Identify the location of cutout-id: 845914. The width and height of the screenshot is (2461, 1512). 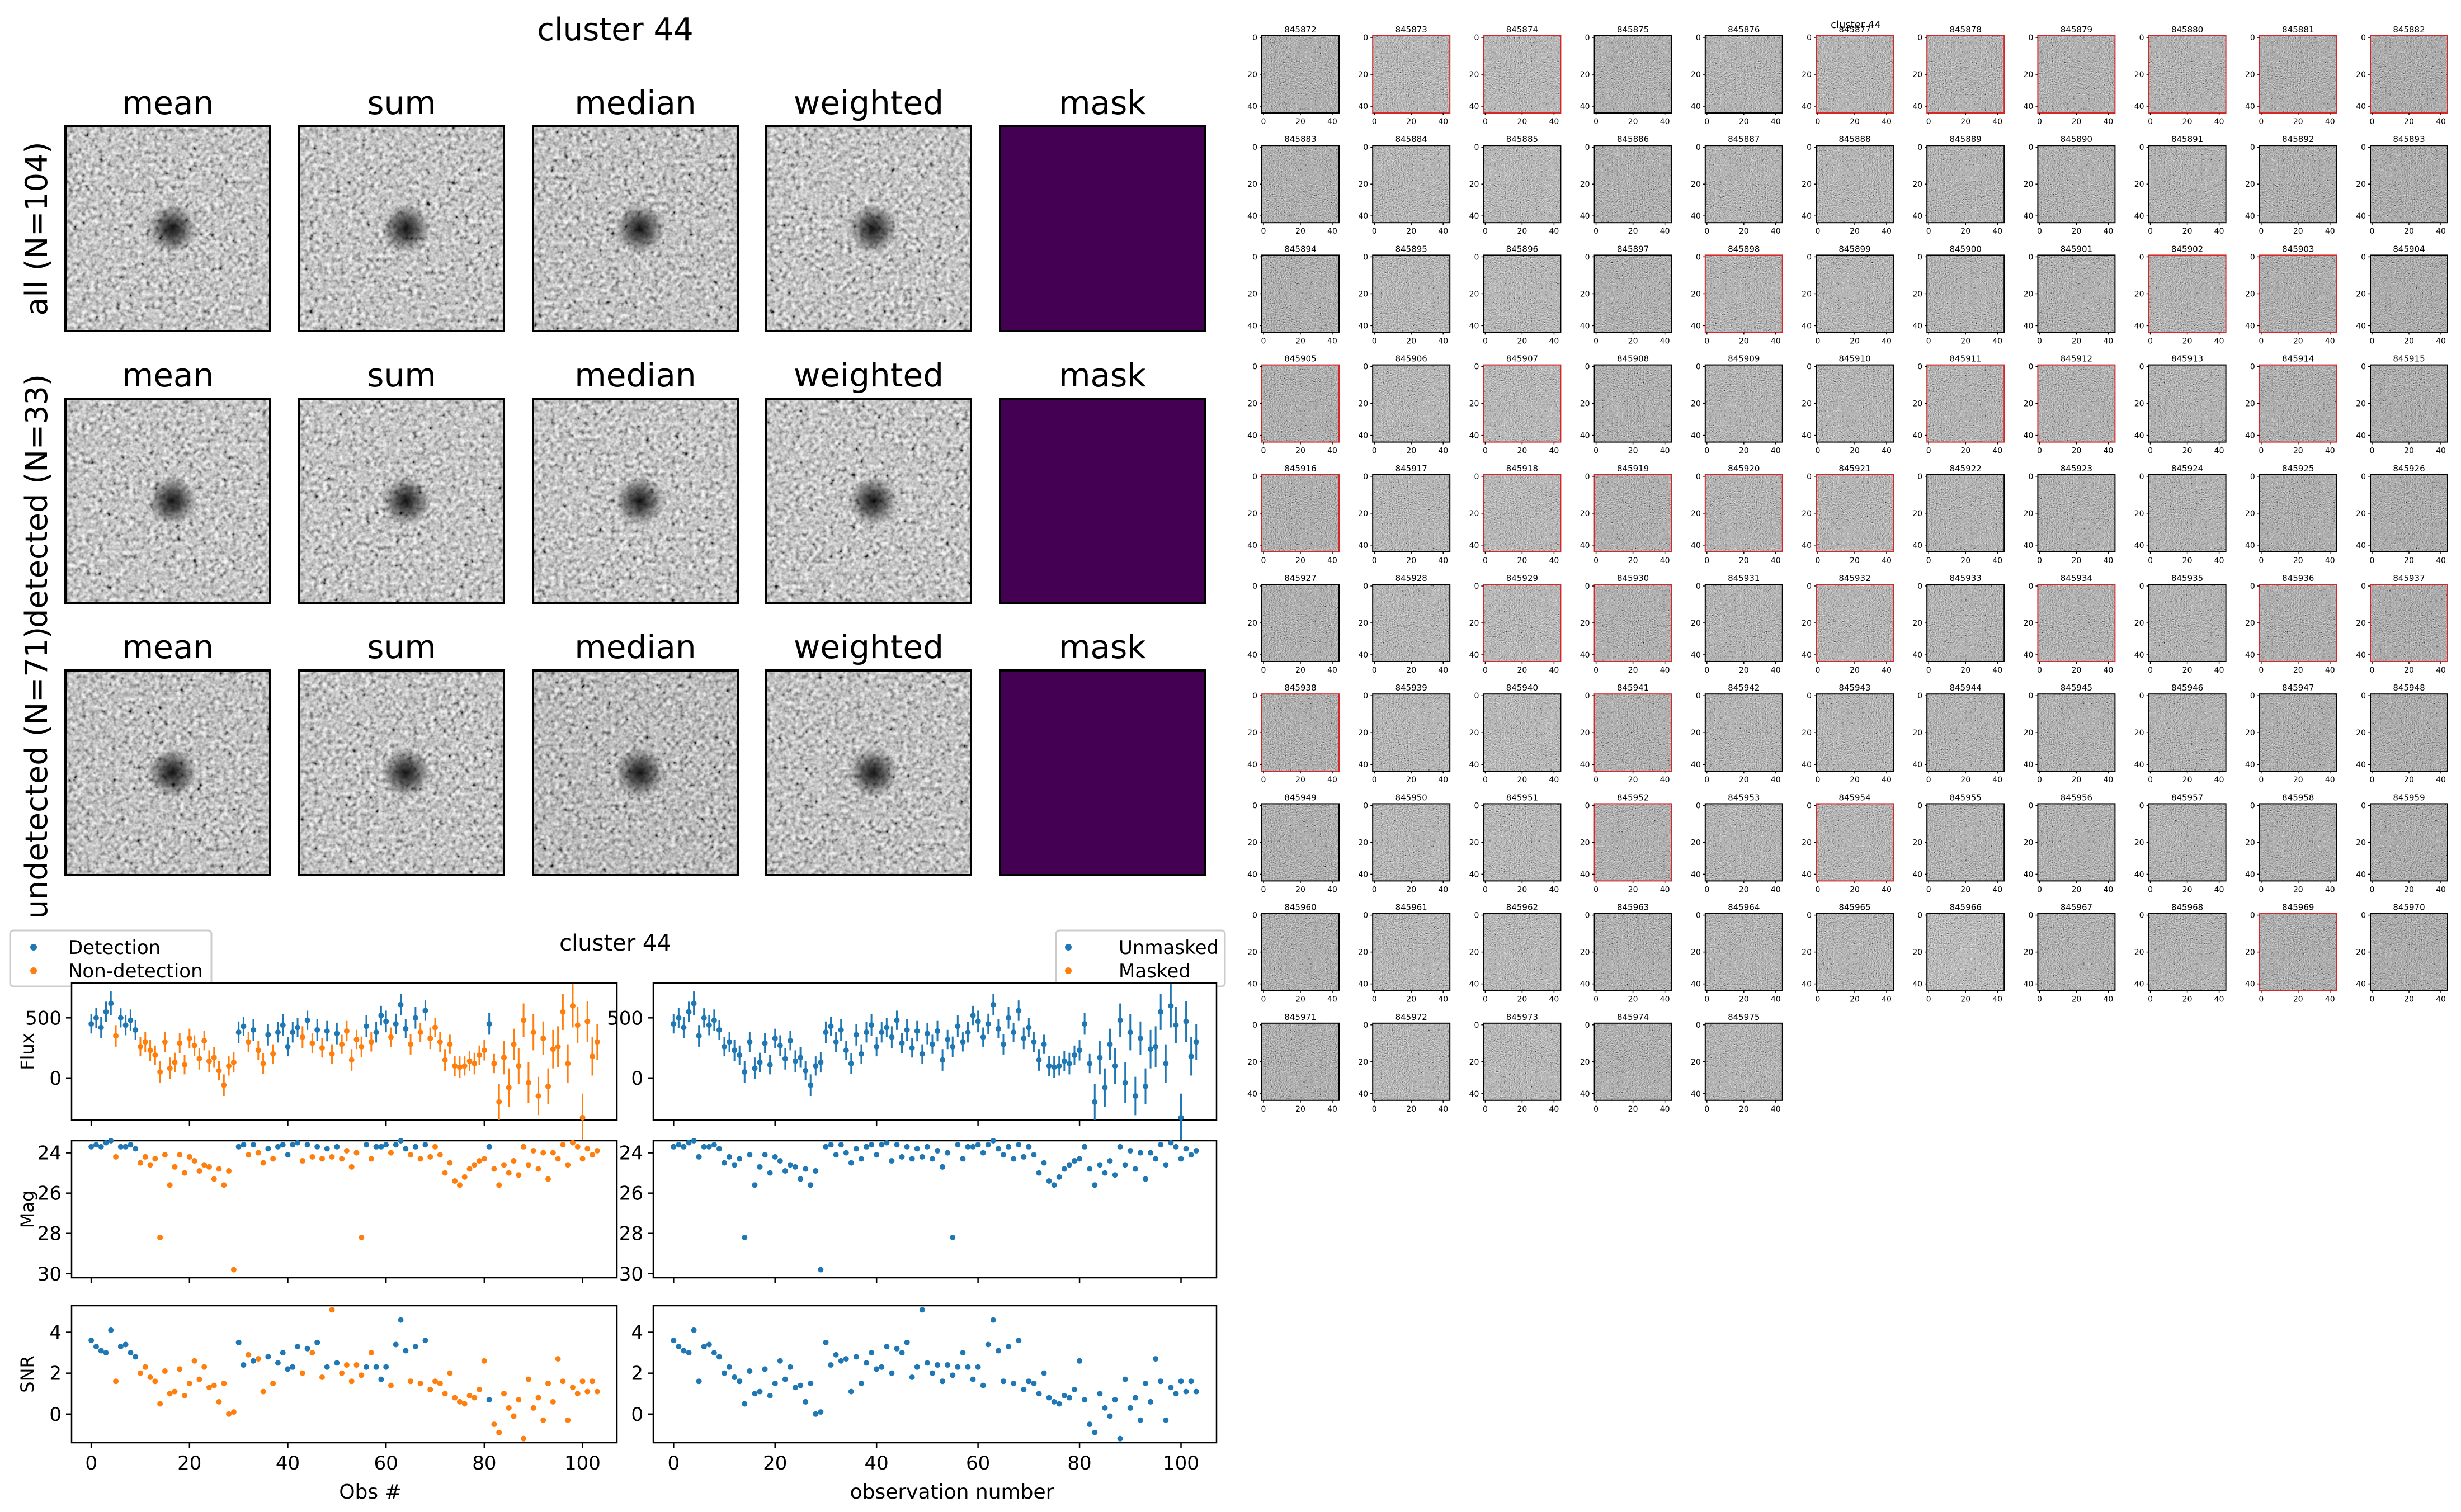
(2298, 359).